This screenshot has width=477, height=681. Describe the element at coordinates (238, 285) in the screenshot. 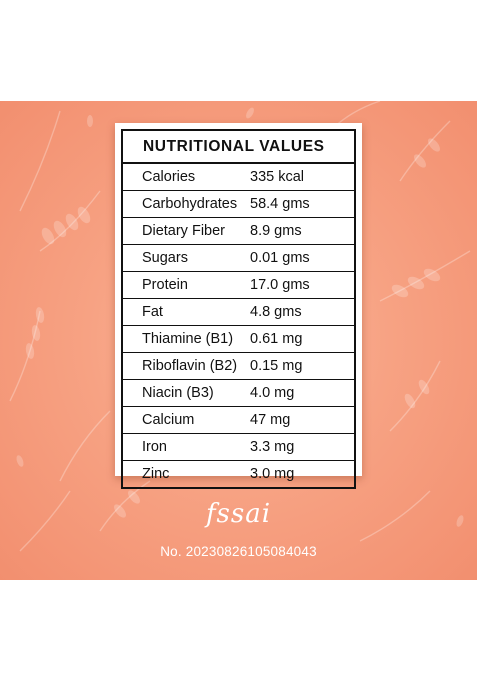

I see `table-row: Protein 17.0 gms` at that location.